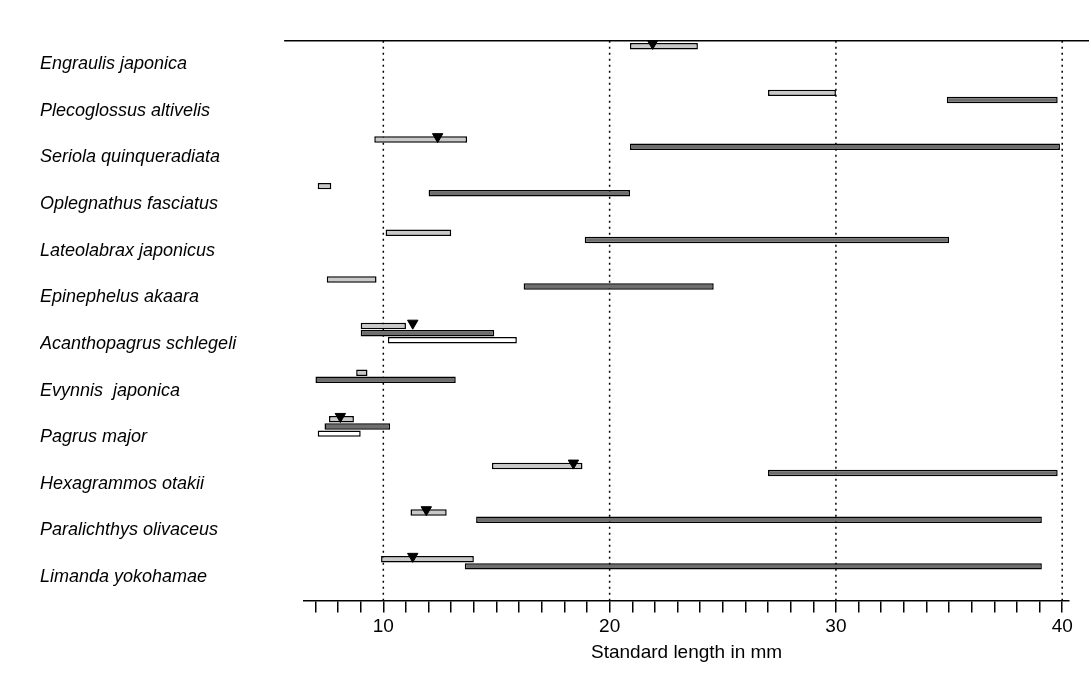 This screenshot has height=674, width=1091. I want to click on y-tick-label: Seriola quinqueradiata, so click(130, 156).